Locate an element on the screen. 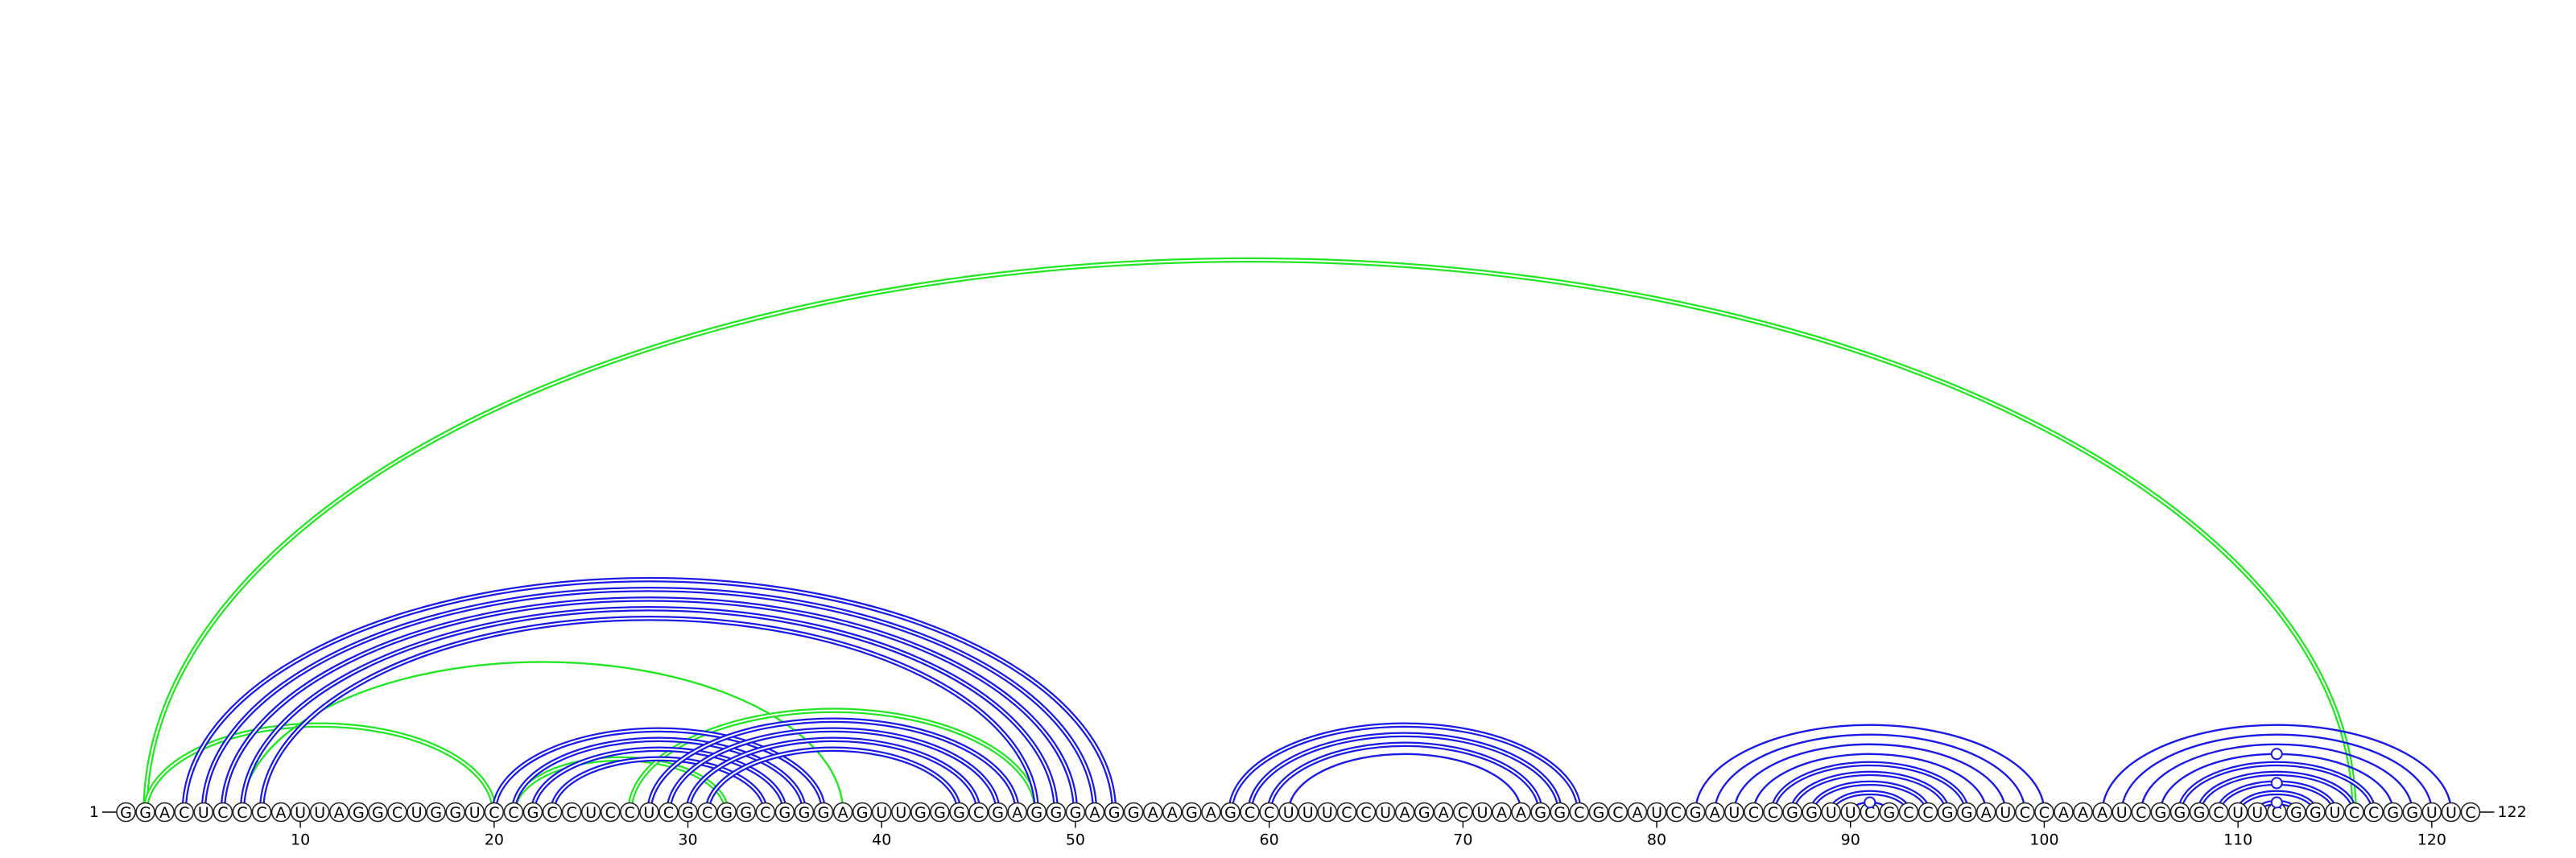 This screenshot has height=858, width=2576. nucleotide-107: G is located at coordinates (2179, 813).